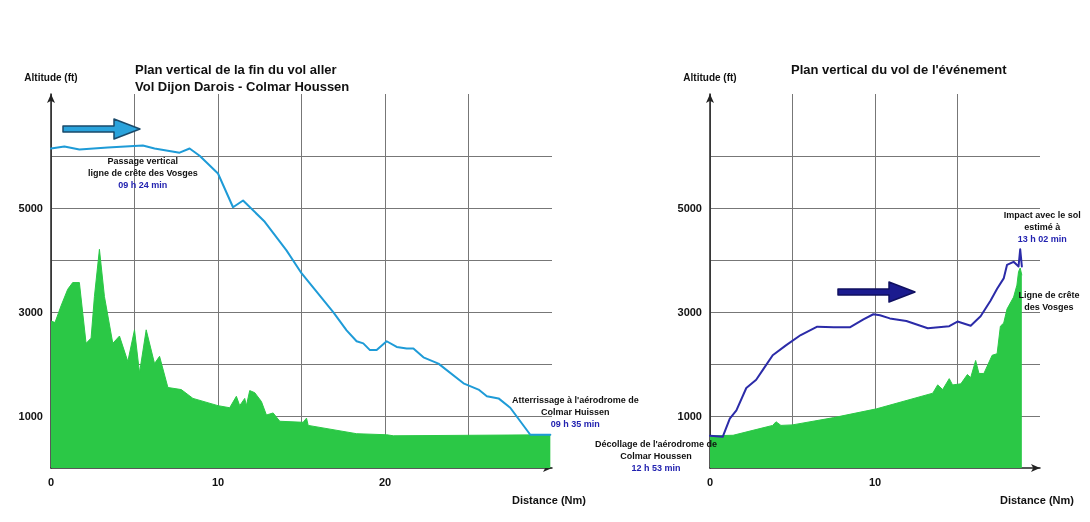 The image size is (1090, 522). What do you see at coordinates (575, 411) in the screenshot?
I see `annotation: Atterrissage à l'aérodrome de Colmar Huissen 09 h 35 min` at bounding box center [575, 411].